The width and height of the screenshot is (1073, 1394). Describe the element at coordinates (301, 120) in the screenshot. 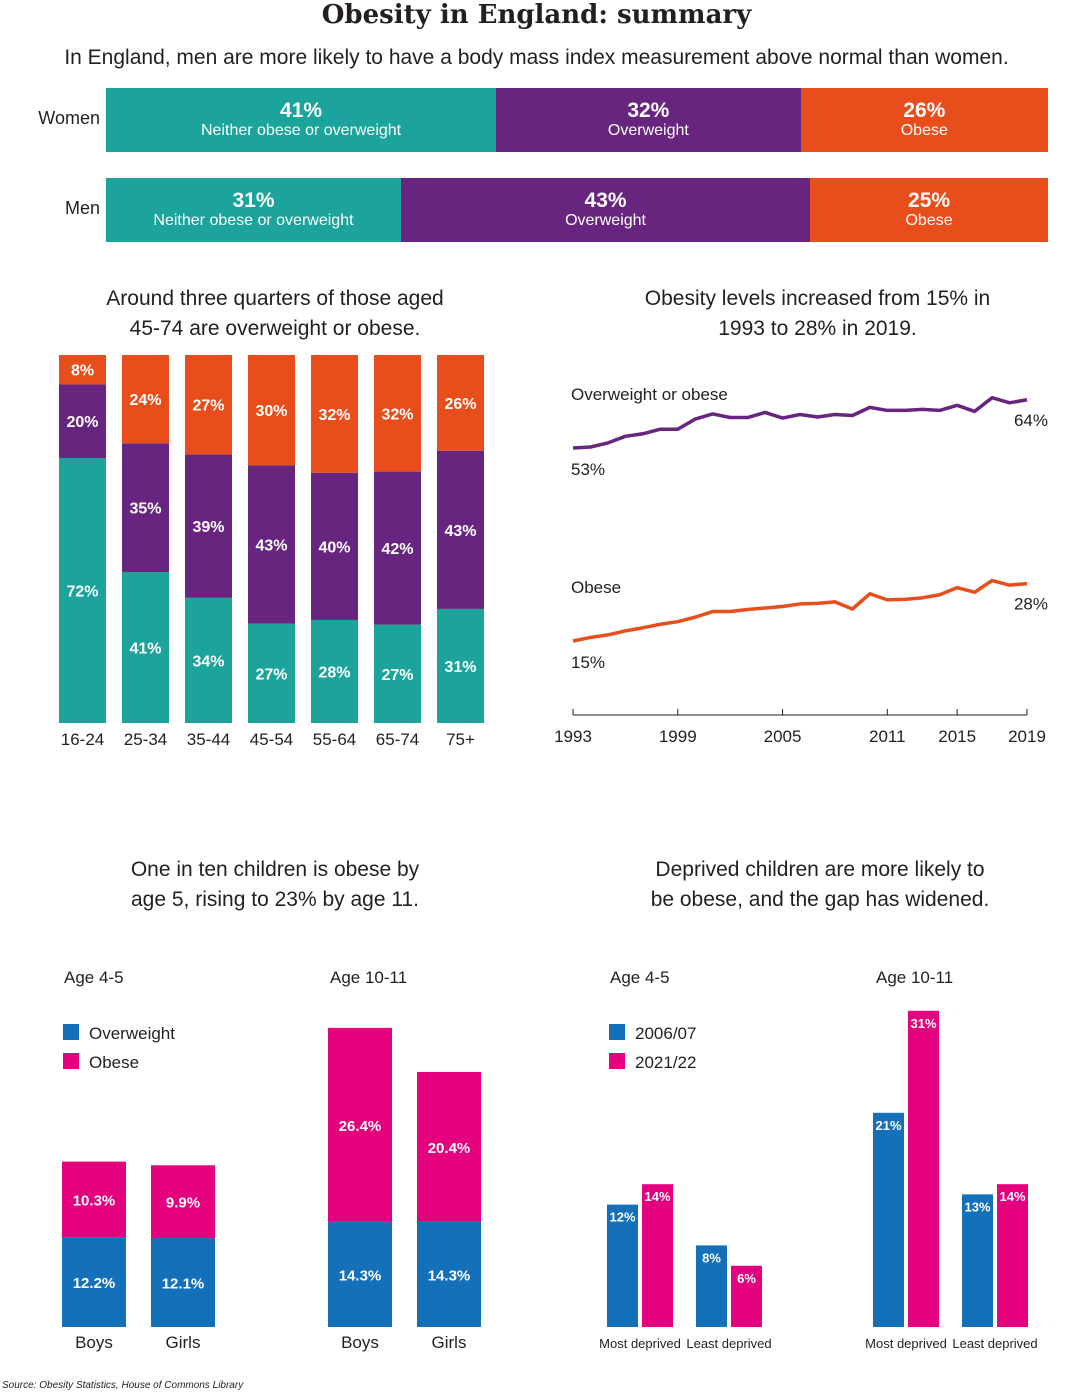

I see `gender-bar-segment: 41% Neither obese or overweight` at that location.